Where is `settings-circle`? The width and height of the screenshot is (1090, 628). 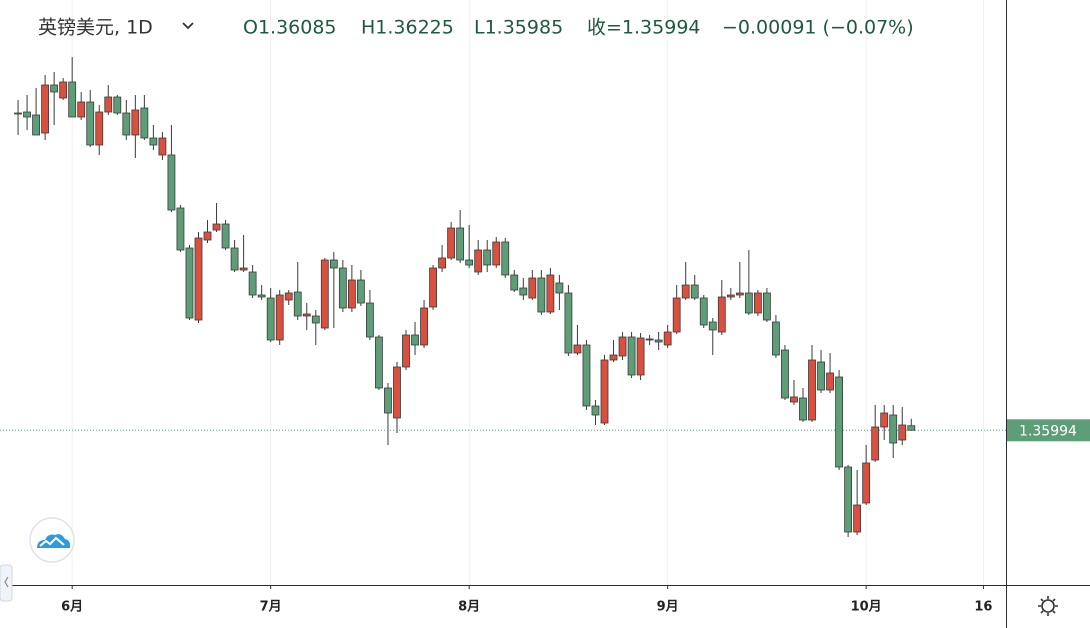 settings-circle is located at coordinates (1048, 606).